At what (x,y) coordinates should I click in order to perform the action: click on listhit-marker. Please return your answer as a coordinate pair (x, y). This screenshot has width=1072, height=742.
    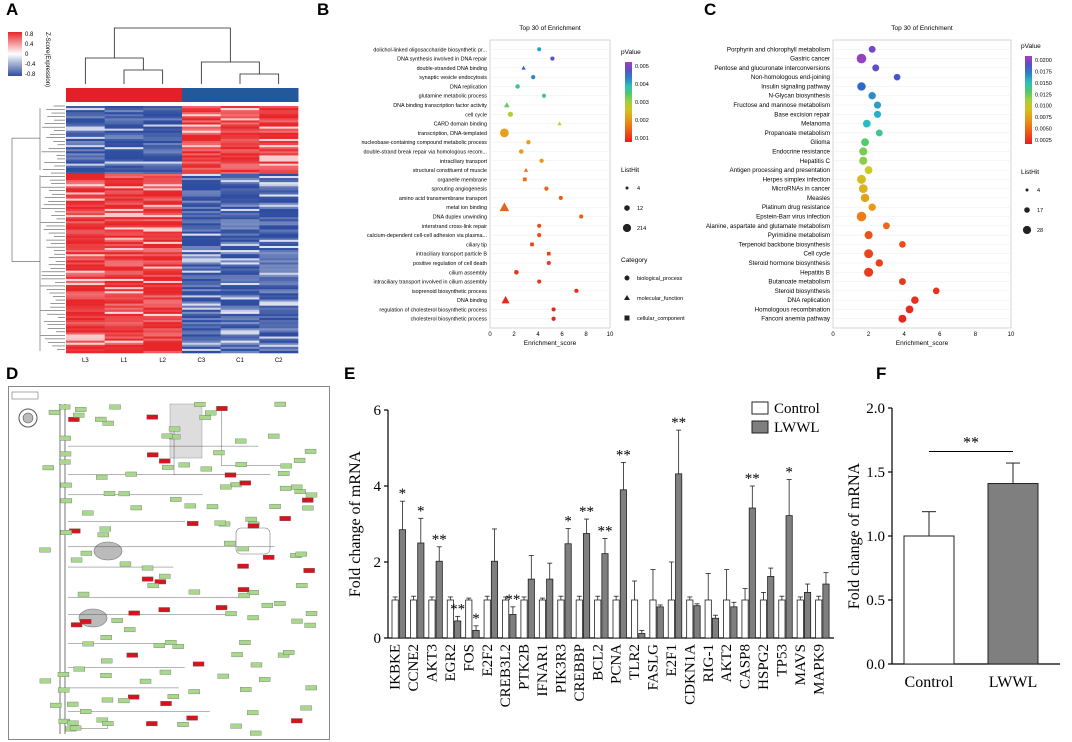
    Looking at the image, I should click on (1027, 190).